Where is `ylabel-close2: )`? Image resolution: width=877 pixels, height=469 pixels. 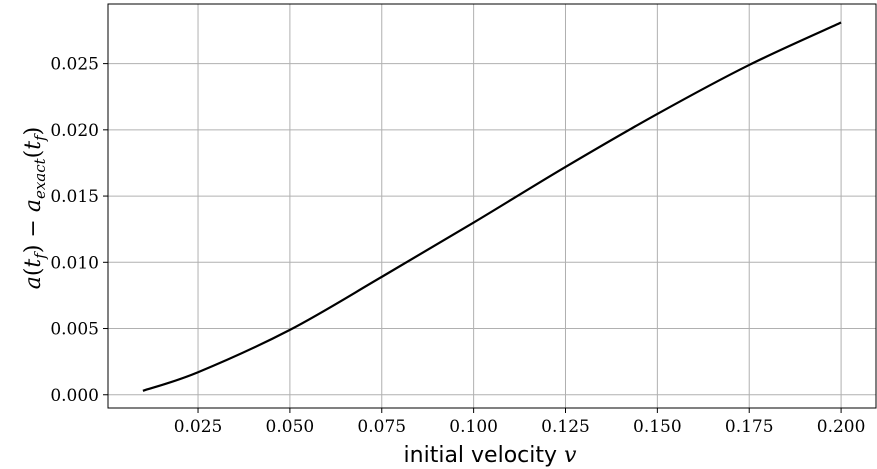 ylabel-close2: ) is located at coordinates (33, 131).